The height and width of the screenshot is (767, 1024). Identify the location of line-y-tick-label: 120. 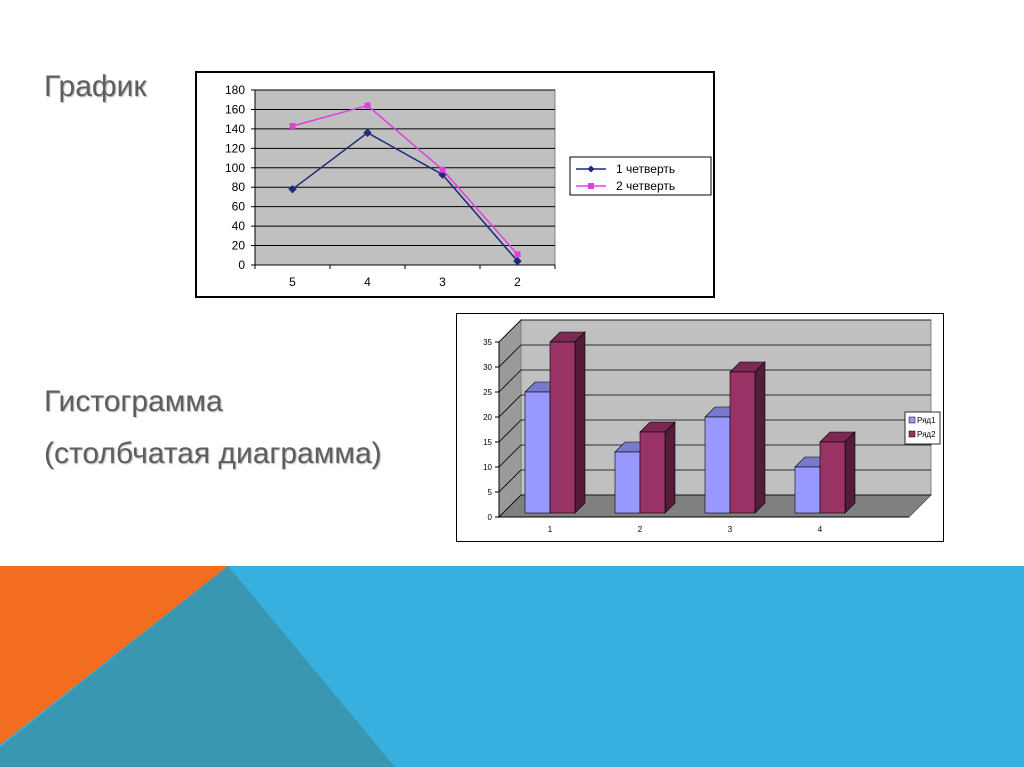
(235, 148).